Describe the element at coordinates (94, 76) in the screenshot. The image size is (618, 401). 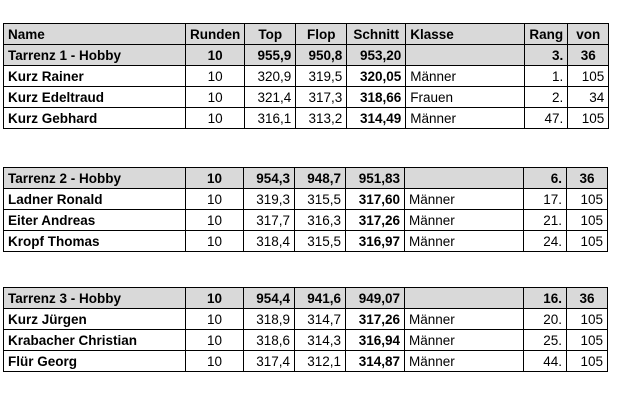
I see `shooter-name: Kurz Rainer` at that location.